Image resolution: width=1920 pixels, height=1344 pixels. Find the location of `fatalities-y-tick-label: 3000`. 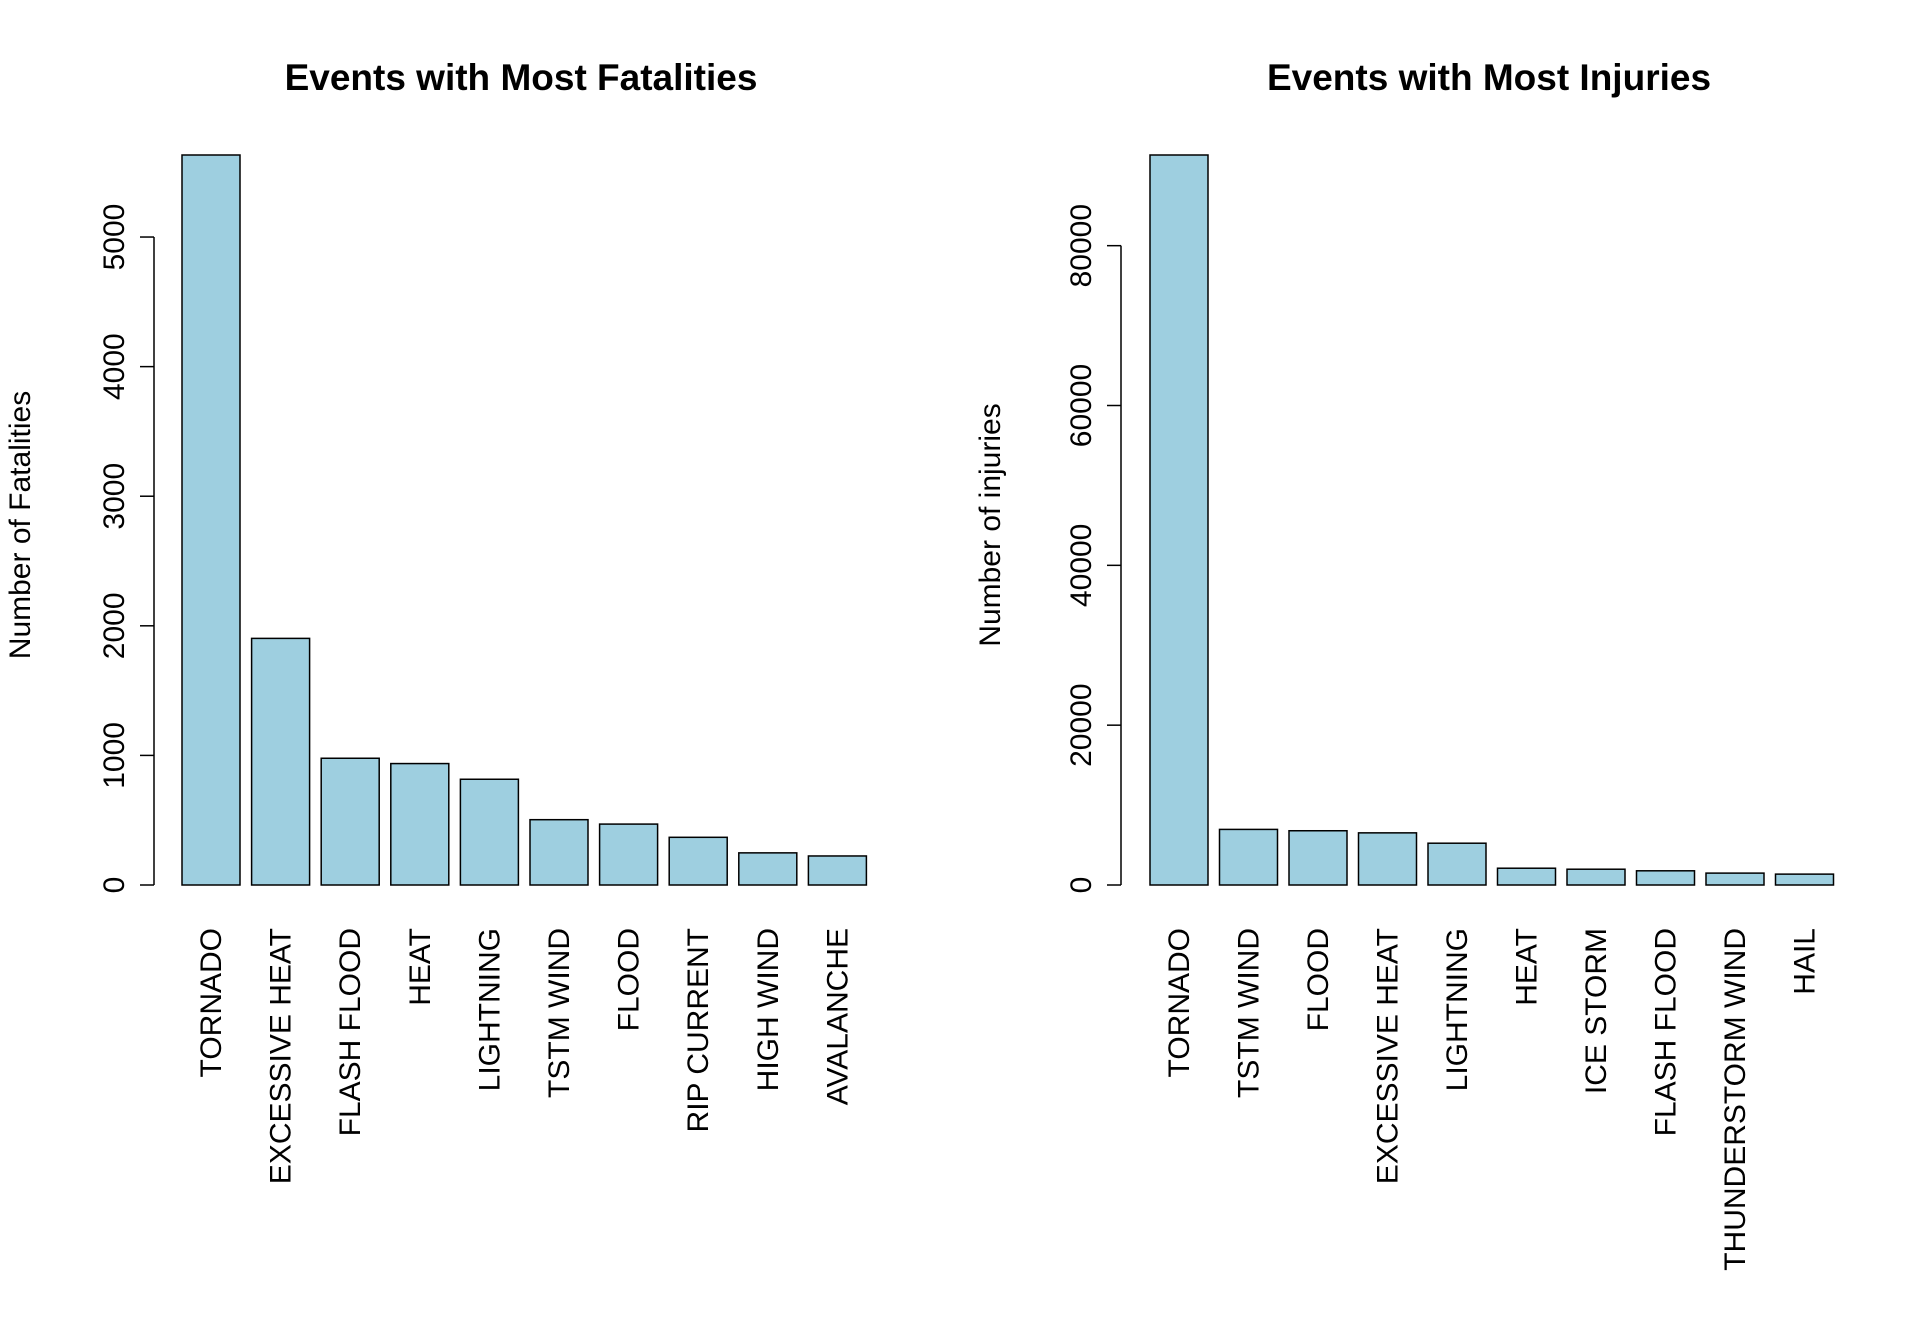

fatalities-y-tick-label: 3000 is located at coordinates (114, 496).